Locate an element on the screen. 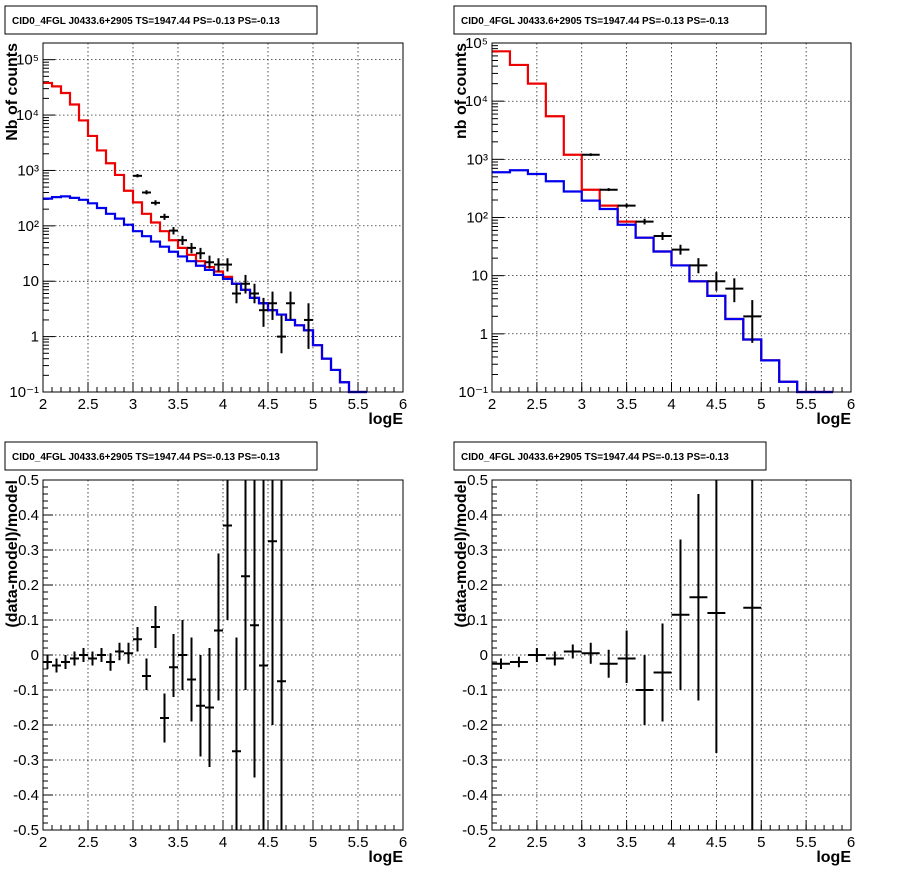 Image resolution: width=898 pixels, height=875 pixels. y-tick-label: -0.5 is located at coordinates (475, 830).